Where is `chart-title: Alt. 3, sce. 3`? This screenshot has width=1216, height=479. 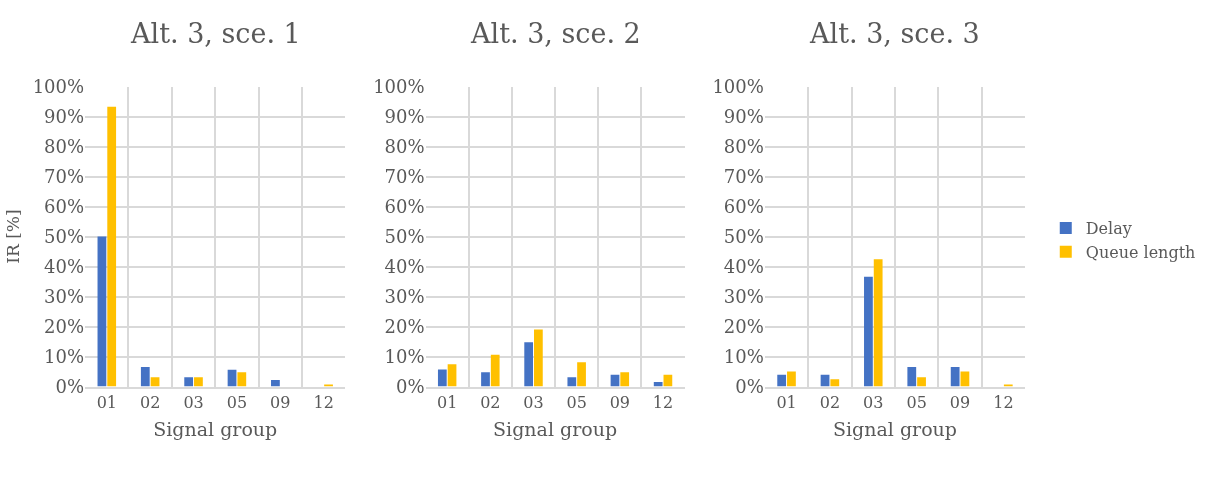 chart-title: Alt. 3, sce. 3 is located at coordinates (894, 33).